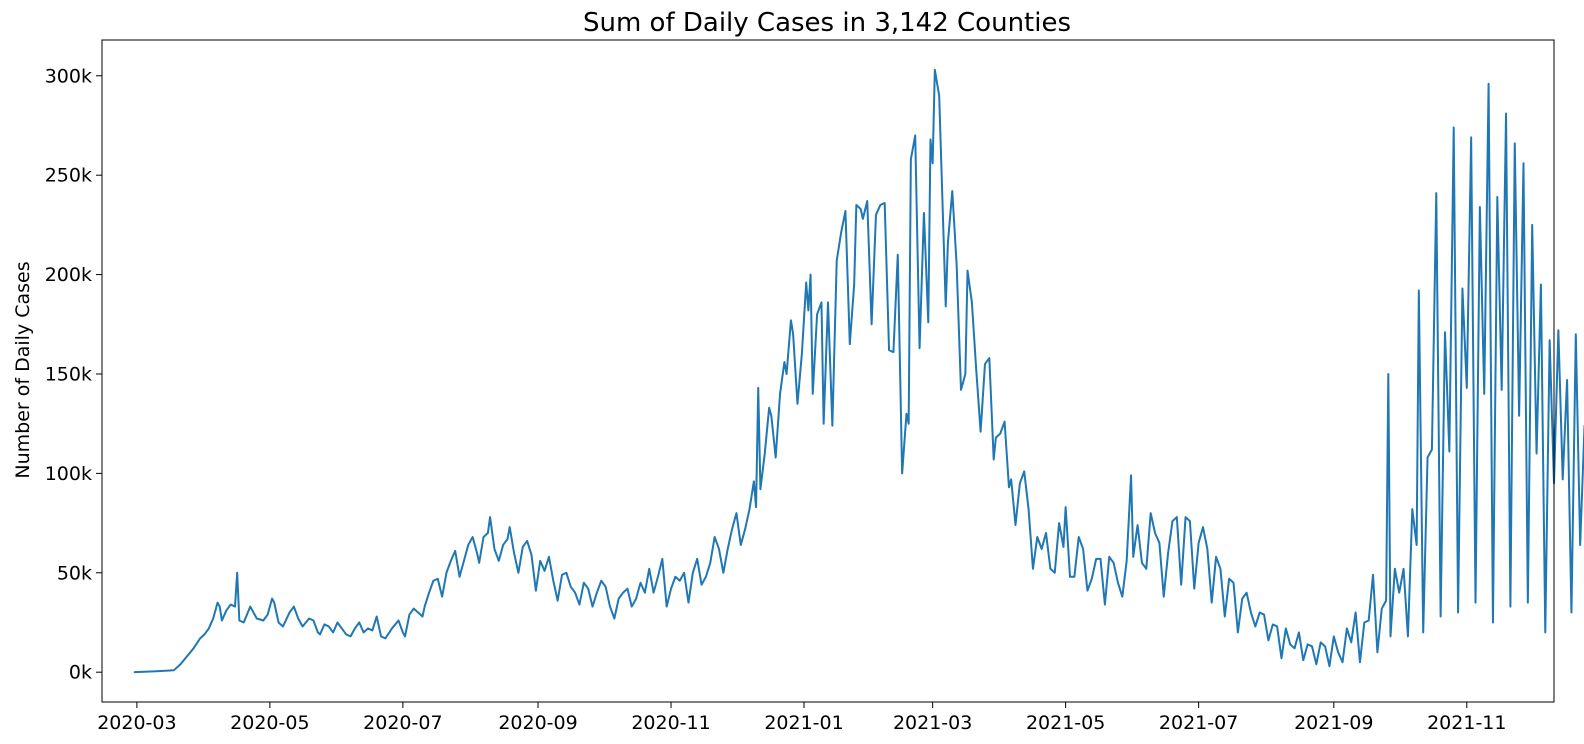  What do you see at coordinates (68, 374) in the screenshot?
I see `y-tick-label: 150k` at bounding box center [68, 374].